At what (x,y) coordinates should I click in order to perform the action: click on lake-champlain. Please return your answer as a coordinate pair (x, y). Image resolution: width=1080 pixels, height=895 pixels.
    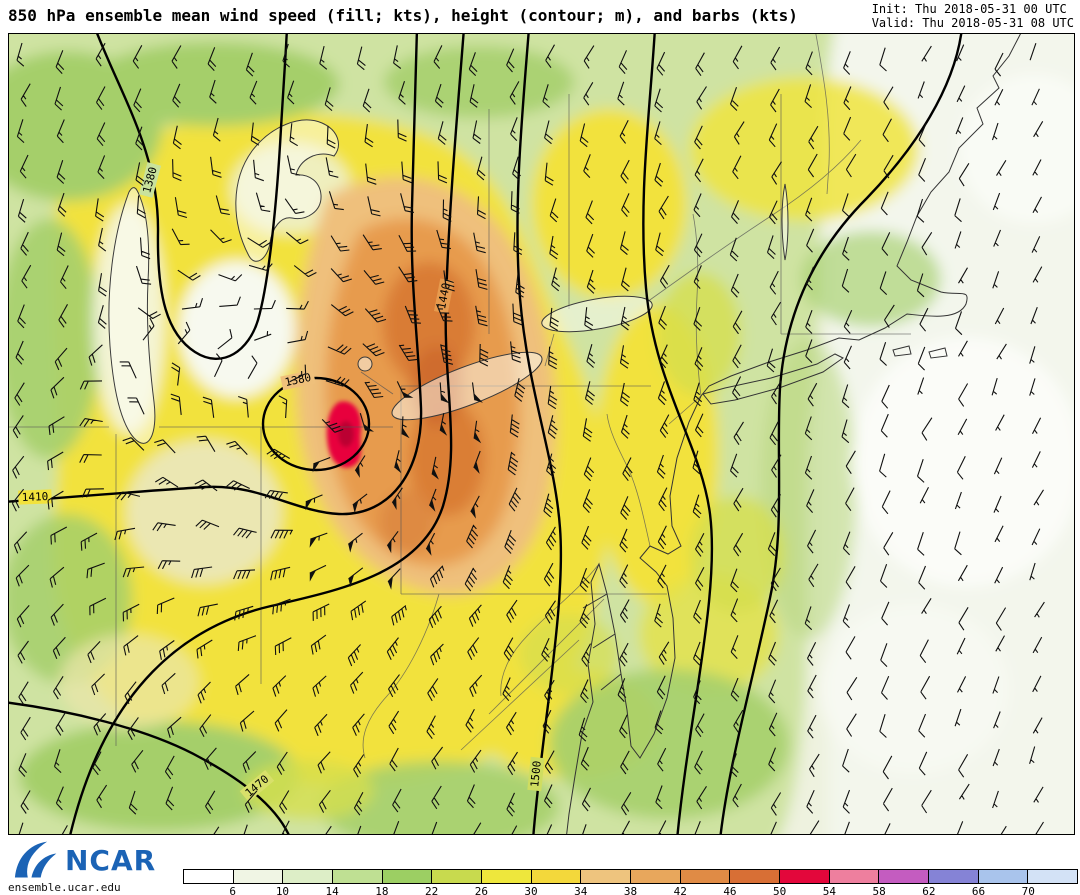
    Looking at the image, I should click on (785, 222).